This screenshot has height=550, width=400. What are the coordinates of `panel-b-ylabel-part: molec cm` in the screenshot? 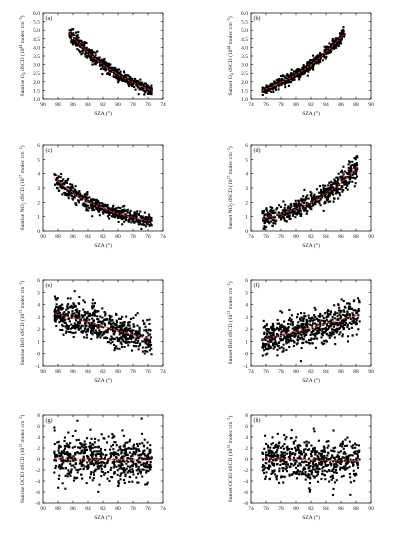 It's located at (231, 34).